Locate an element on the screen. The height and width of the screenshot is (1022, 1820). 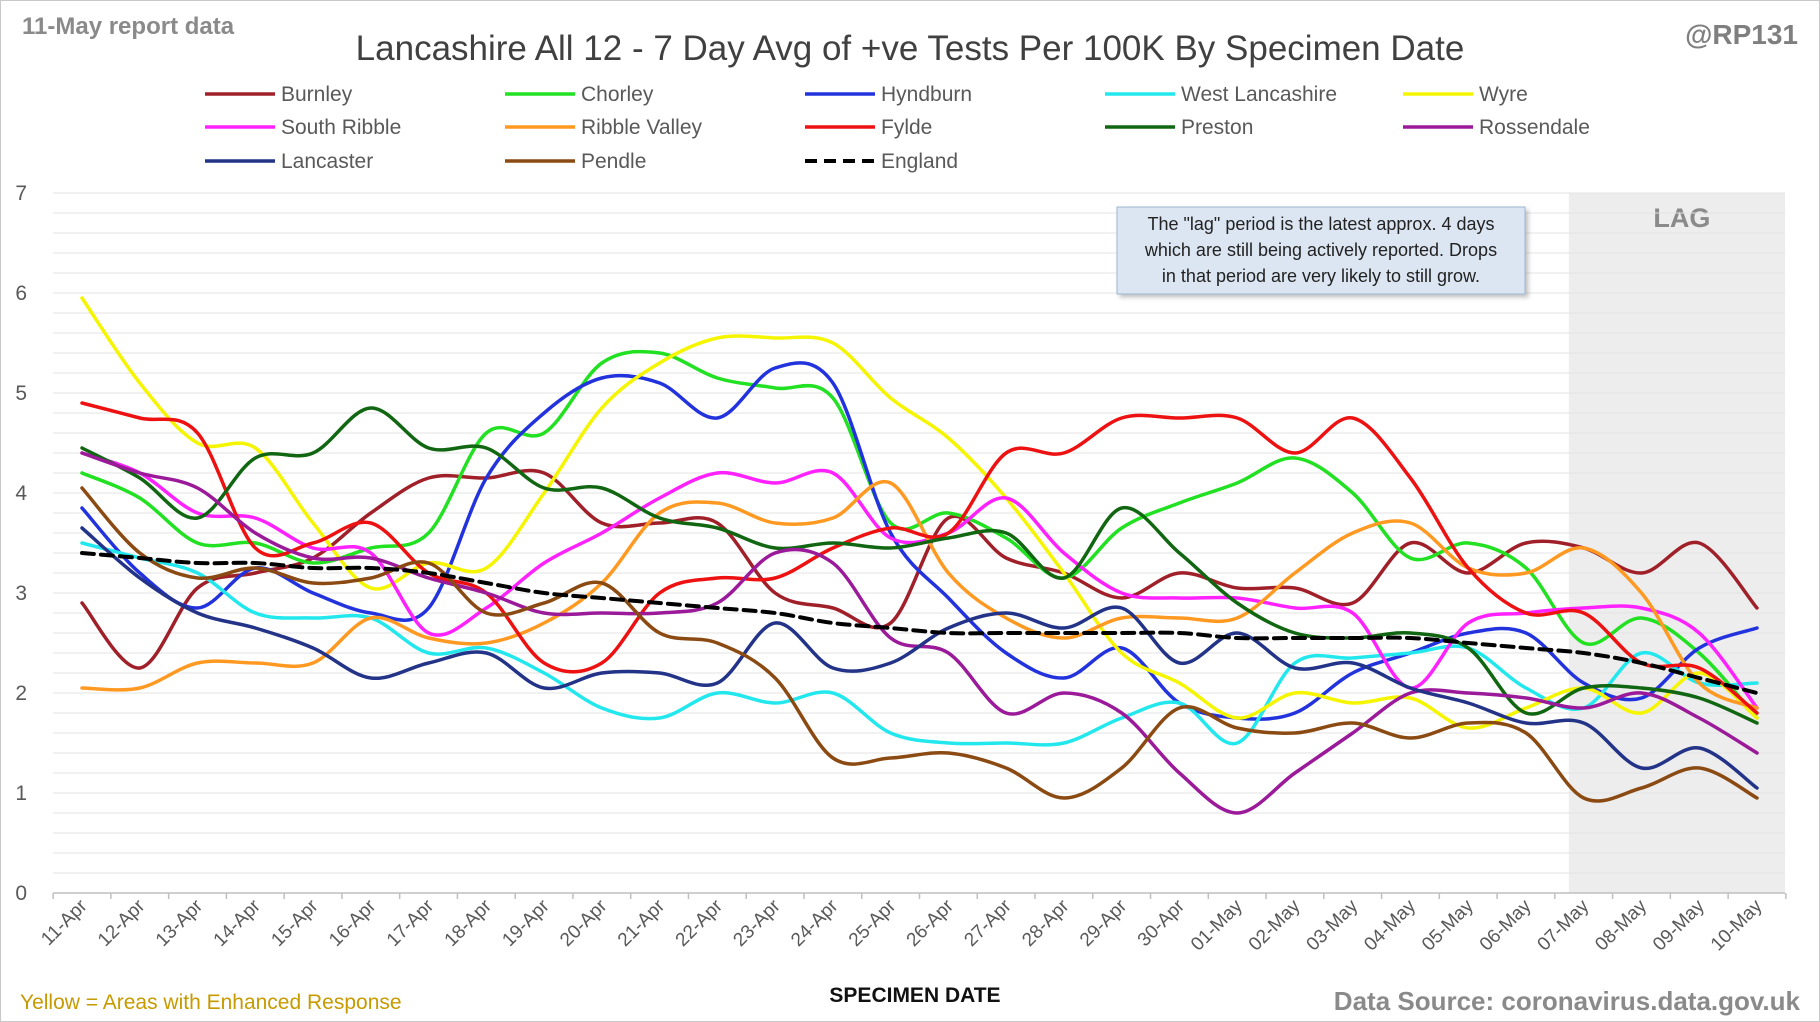
legend-burnley-label: Burnley is located at coordinates (317, 94).